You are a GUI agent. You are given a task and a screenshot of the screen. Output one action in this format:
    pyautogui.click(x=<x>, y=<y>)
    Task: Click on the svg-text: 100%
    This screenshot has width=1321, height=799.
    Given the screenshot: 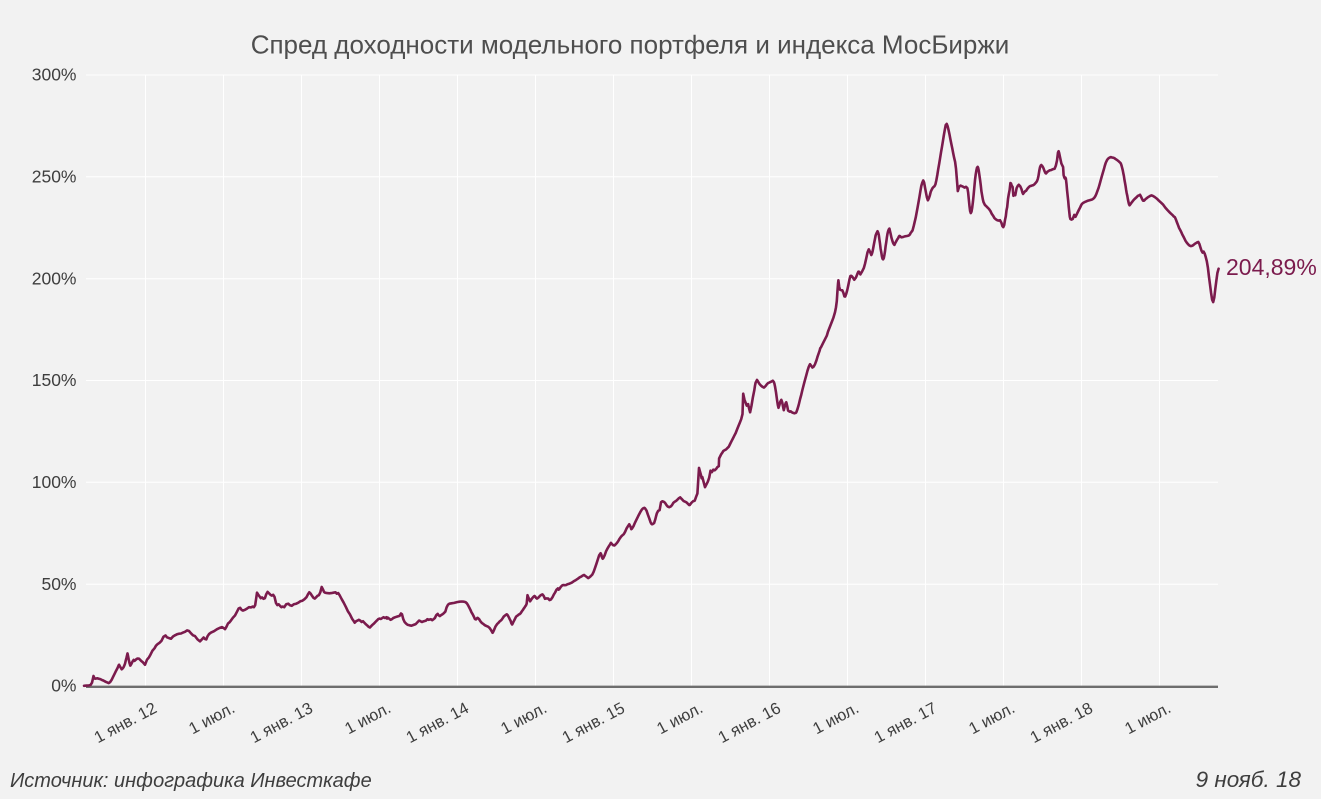 What is the action you would take?
    pyautogui.click(x=54, y=482)
    